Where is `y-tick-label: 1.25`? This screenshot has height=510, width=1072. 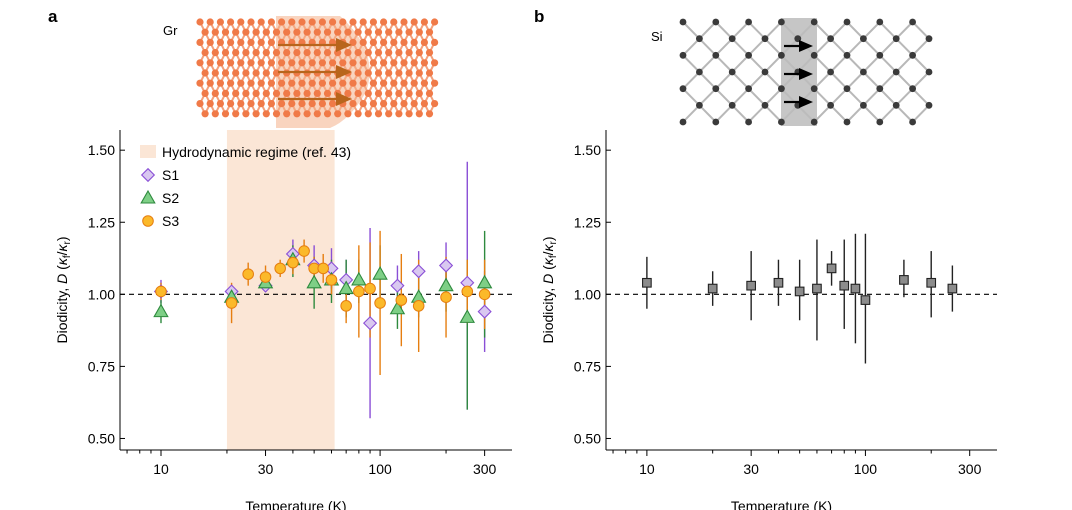 y-tick-label: 1.25 is located at coordinates (101, 222).